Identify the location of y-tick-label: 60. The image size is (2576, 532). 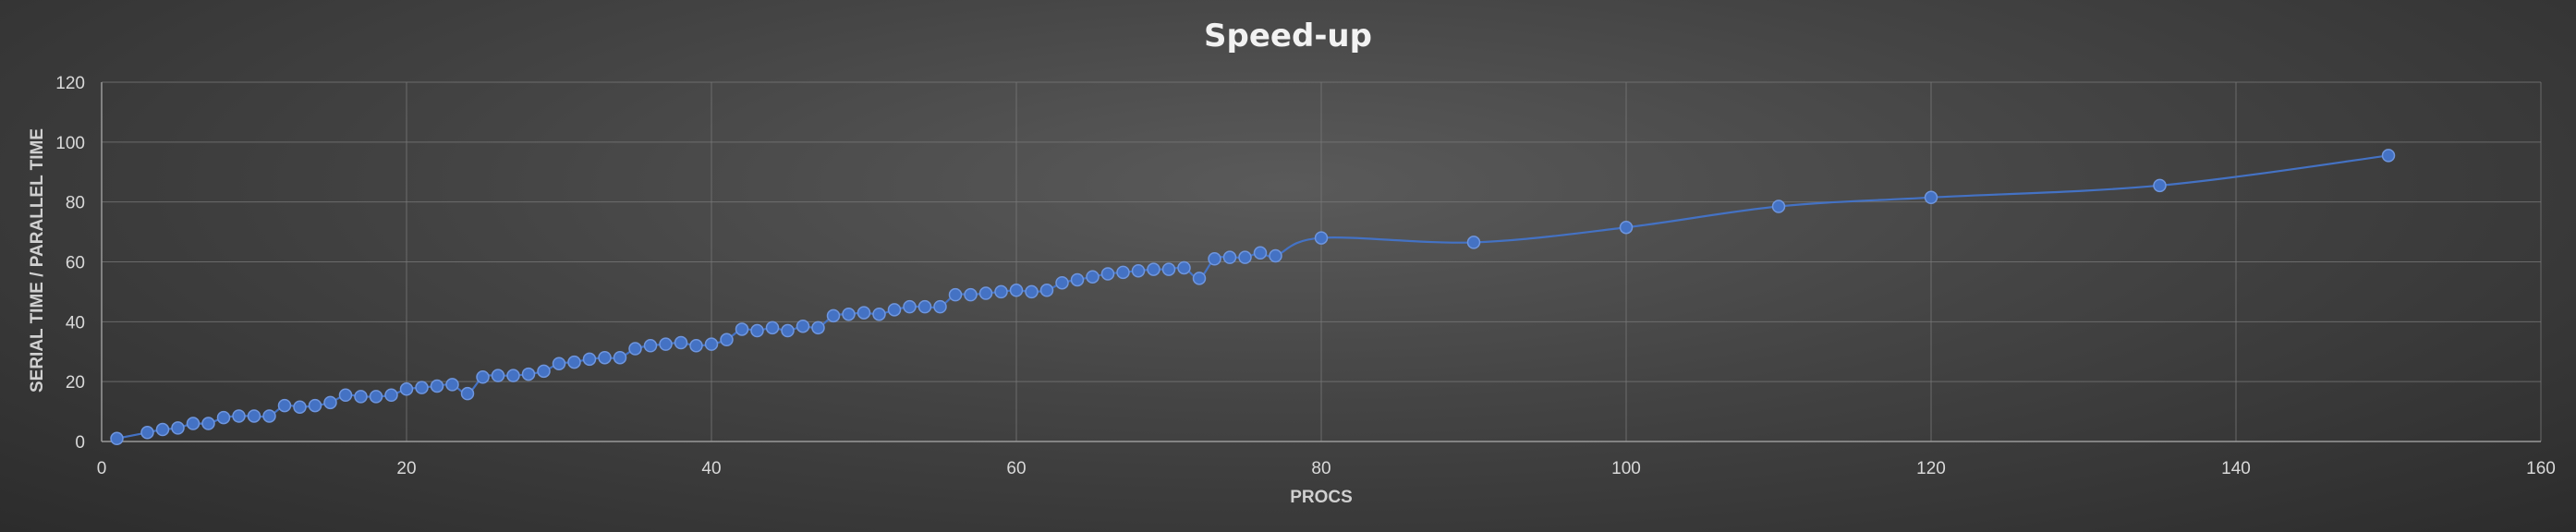
(75, 263).